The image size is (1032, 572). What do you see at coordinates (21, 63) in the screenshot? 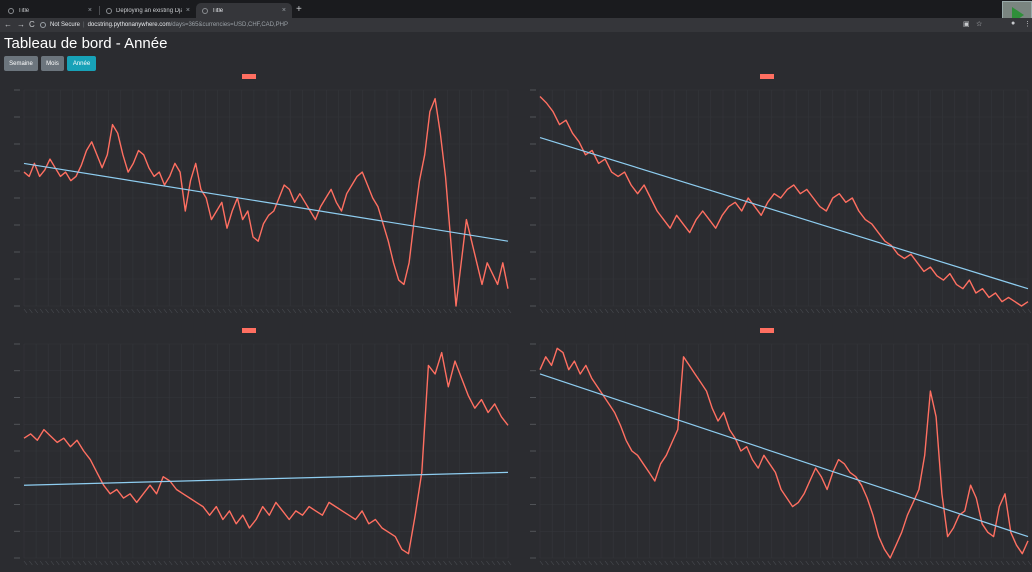
I see `week-button: Semaine` at bounding box center [21, 63].